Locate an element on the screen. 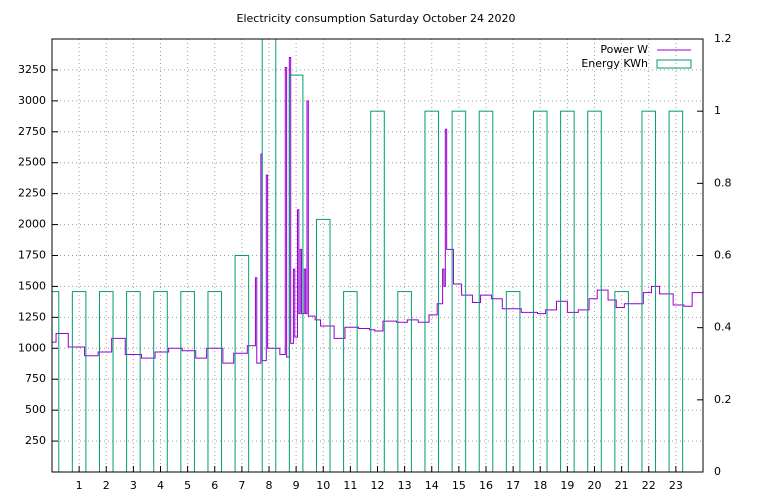 This screenshot has width=768, height=500. y-tick-label: 1500 is located at coordinates (32, 285).